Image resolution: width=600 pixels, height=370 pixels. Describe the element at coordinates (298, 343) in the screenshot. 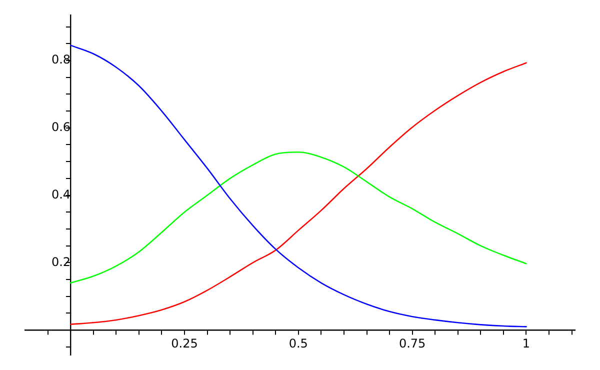

I see `x-tick-label: 0.5` at that location.